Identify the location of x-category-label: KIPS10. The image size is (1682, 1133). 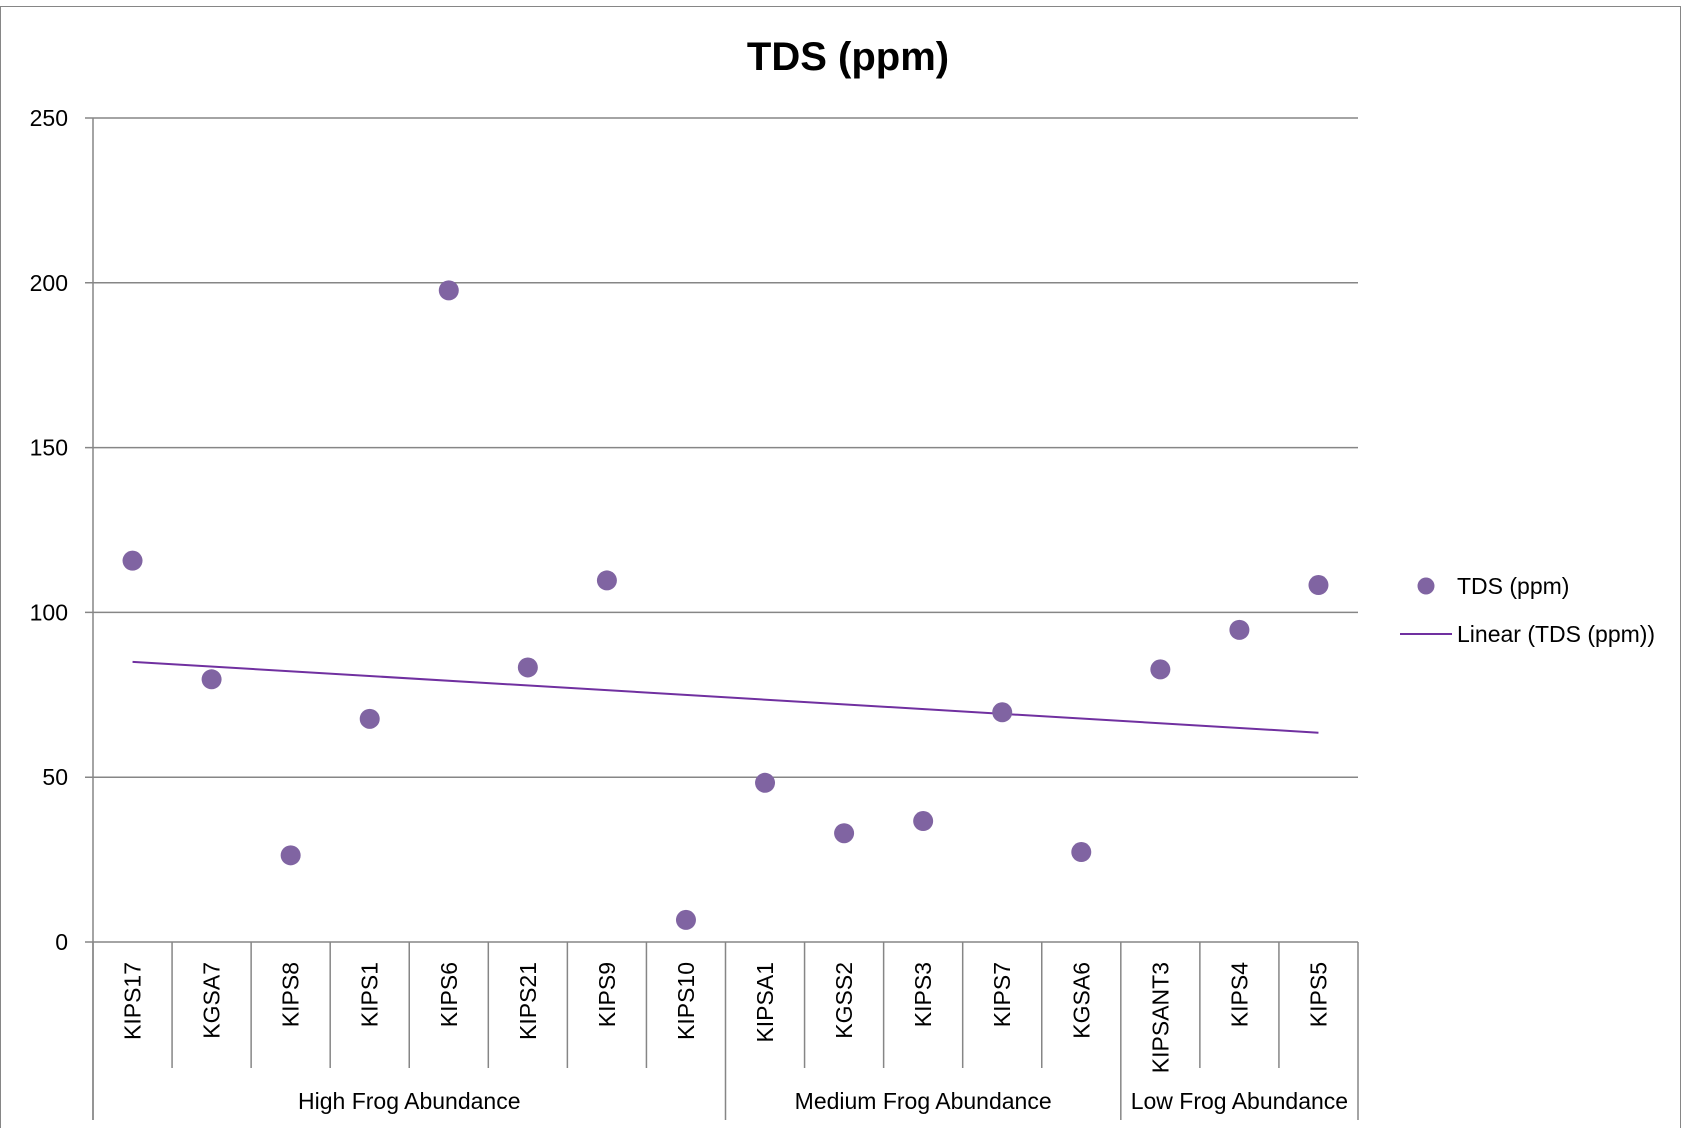
(686, 1001).